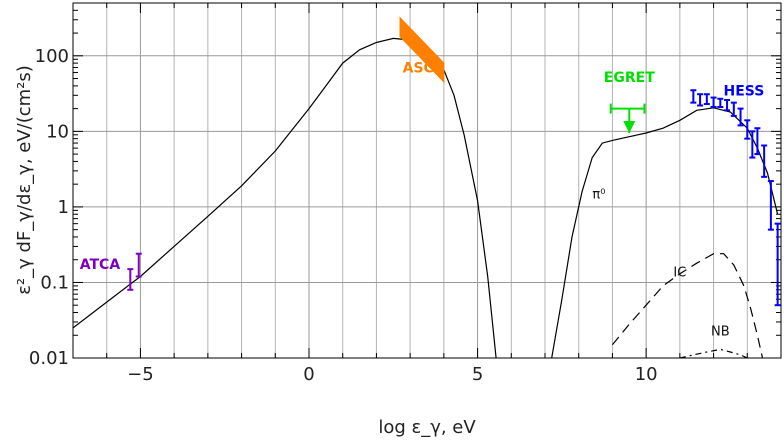 This screenshot has width=784, height=445. Describe the element at coordinates (49, 358) in the screenshot. I see `y-tick-label: 0.01` at that location.